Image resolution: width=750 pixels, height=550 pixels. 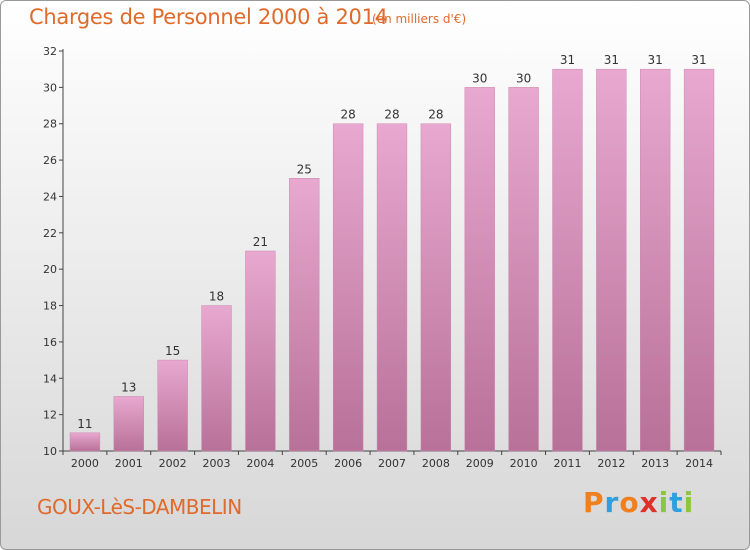 I want to click on y-tick-label: 10, so click(x=50, y=451).